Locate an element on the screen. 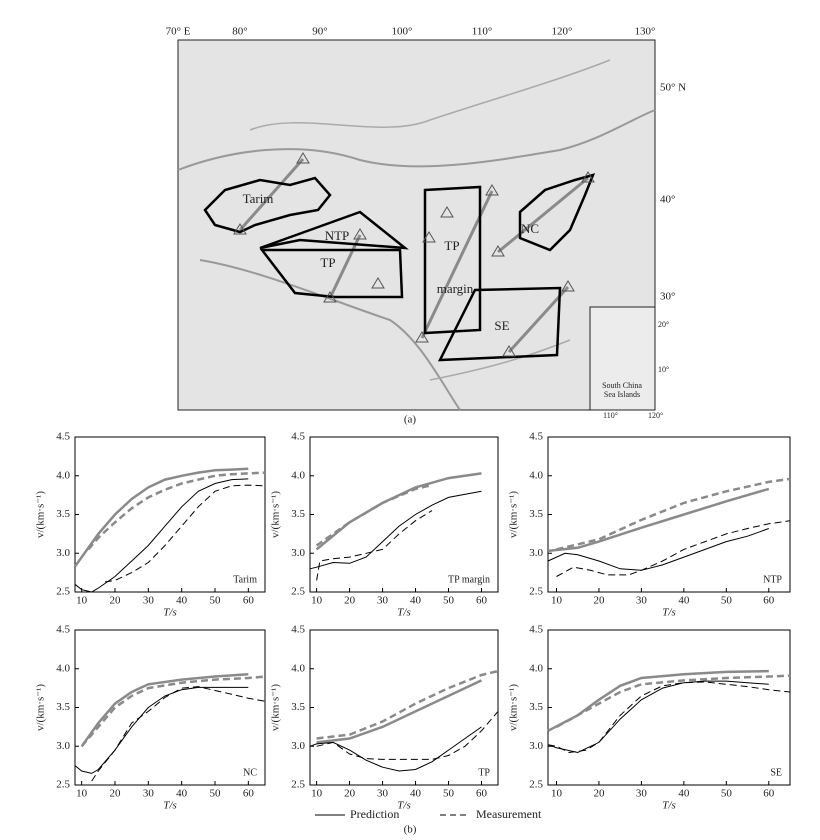  inset-frame is located at coordinates (622, 358).